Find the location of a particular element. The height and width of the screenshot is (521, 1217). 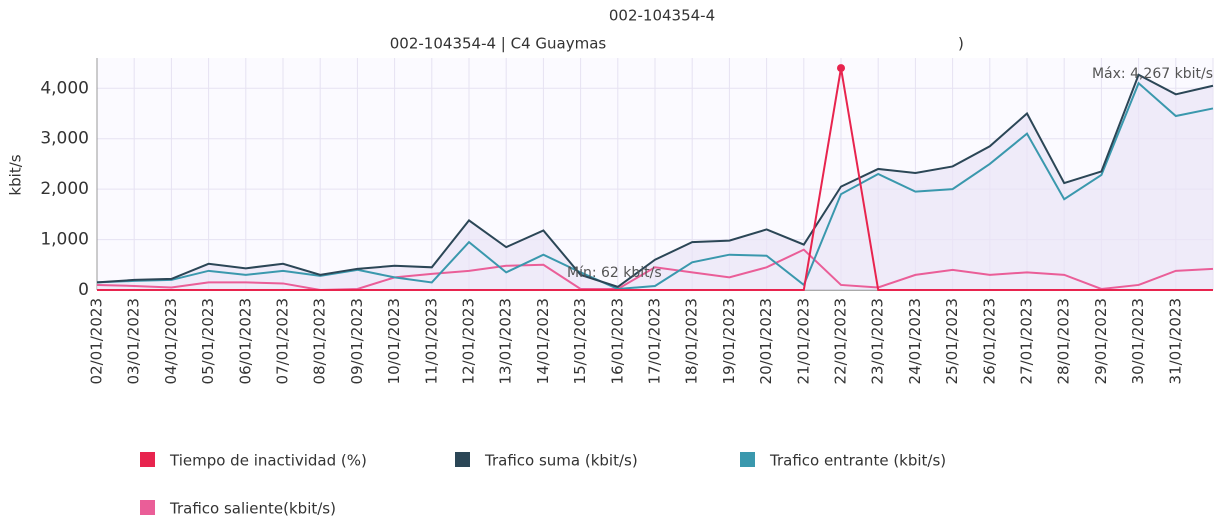

x-tick-label: 31/01/2023 is located at coordinates (1175, 341).